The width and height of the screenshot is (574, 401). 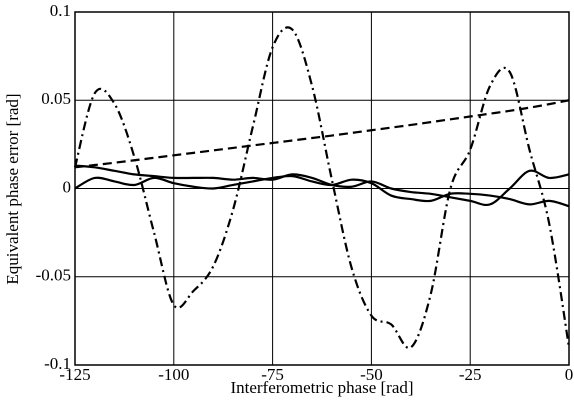 I want to click on x-tick-label: -25, so click(x=470, y=374).